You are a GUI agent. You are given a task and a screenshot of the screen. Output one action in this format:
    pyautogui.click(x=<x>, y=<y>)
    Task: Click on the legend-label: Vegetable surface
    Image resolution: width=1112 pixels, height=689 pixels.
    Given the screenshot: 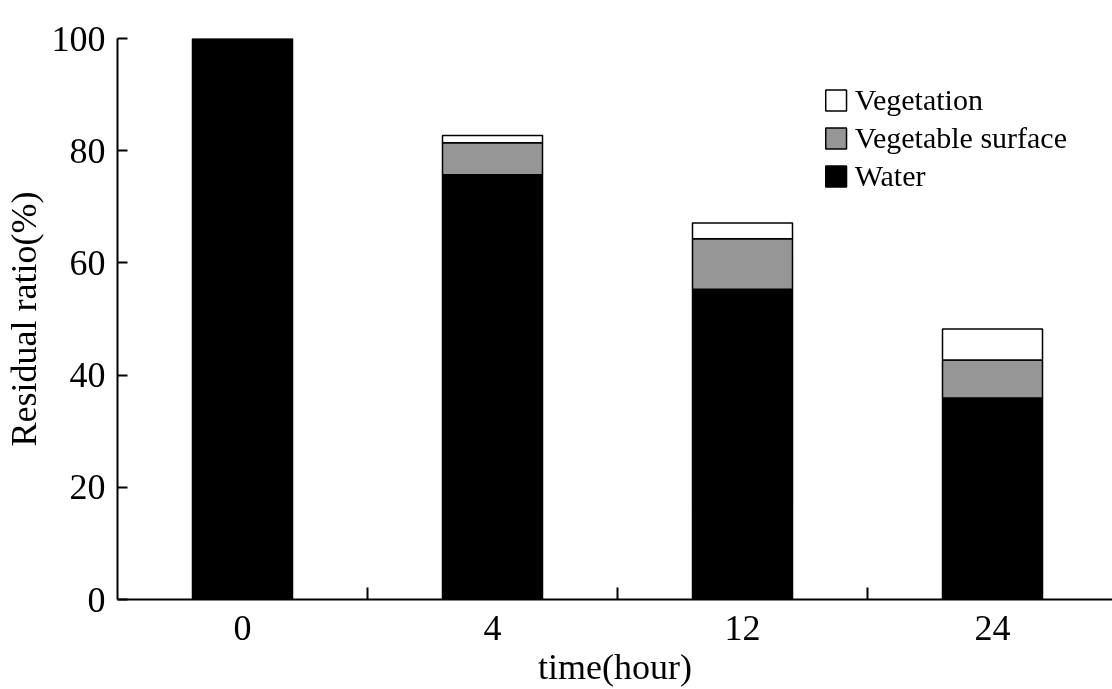 What is the action you would take?
    pyautogui.click(x=960, y=138)
    